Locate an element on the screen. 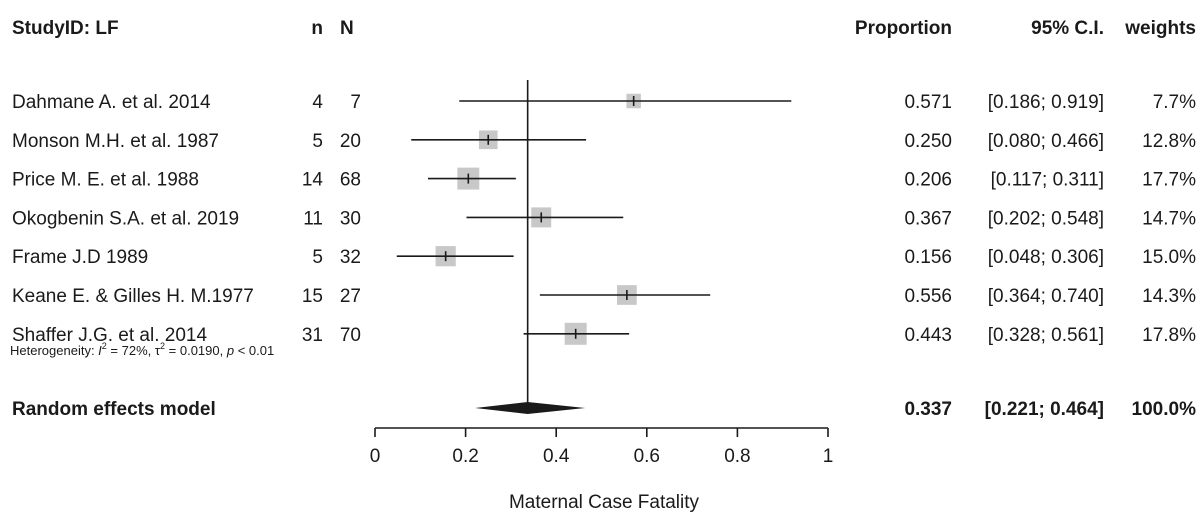  study-N: 32 is located at coordinates (350, 257).